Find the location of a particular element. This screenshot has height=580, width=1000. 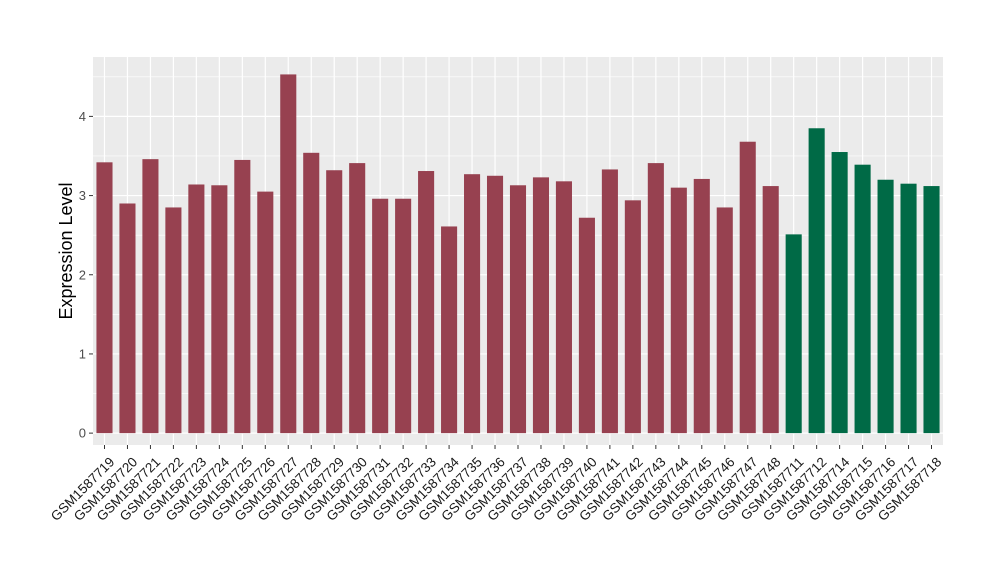

bar-GSM1587722 is located at coordinates (173, 320).